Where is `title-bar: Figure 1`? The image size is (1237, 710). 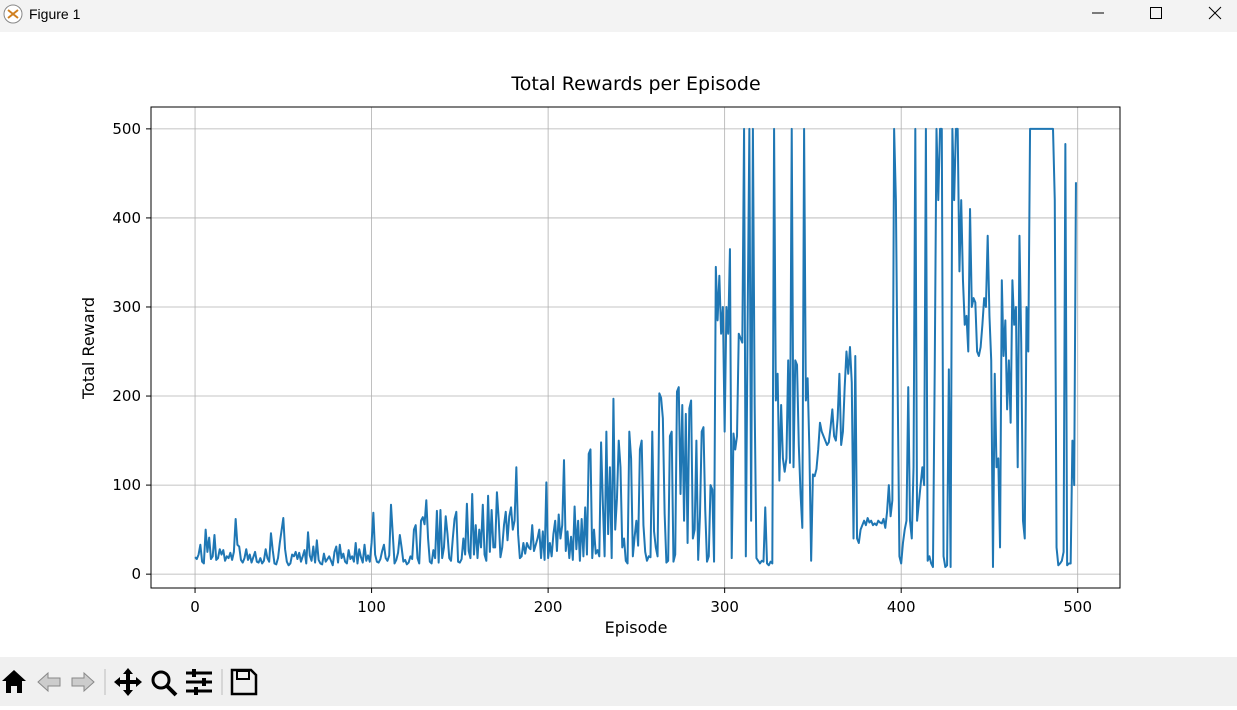 title-bar: Figure 1 is located at coordinates (618, 16).